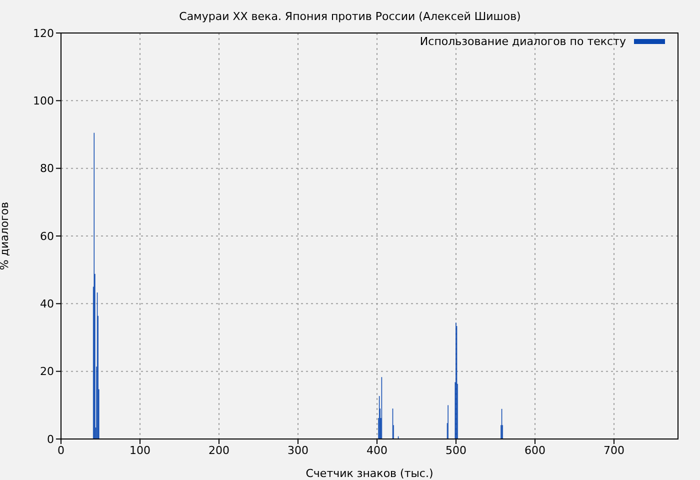 The image size is (700, 480). Describe the element at coordinates (614, 450) in the screenshot. I see `x-tick-label: 700` at that location.